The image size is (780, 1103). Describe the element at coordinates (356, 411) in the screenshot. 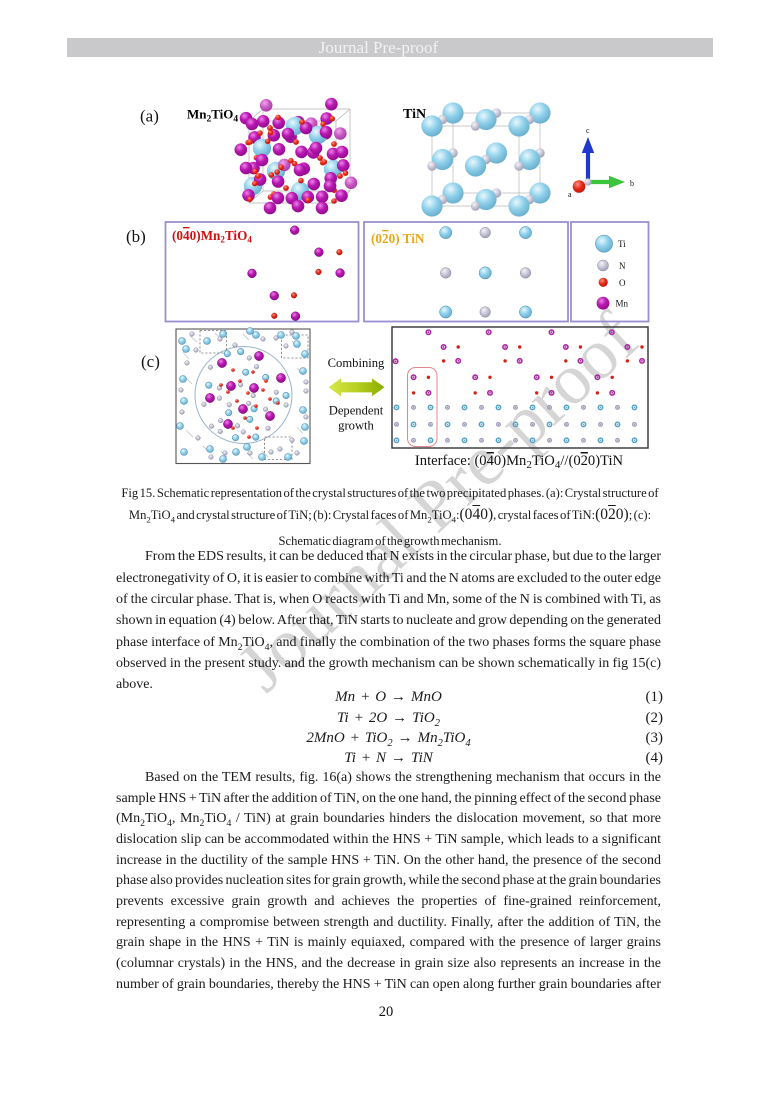

I see `svg-text: Dependent` at that location.